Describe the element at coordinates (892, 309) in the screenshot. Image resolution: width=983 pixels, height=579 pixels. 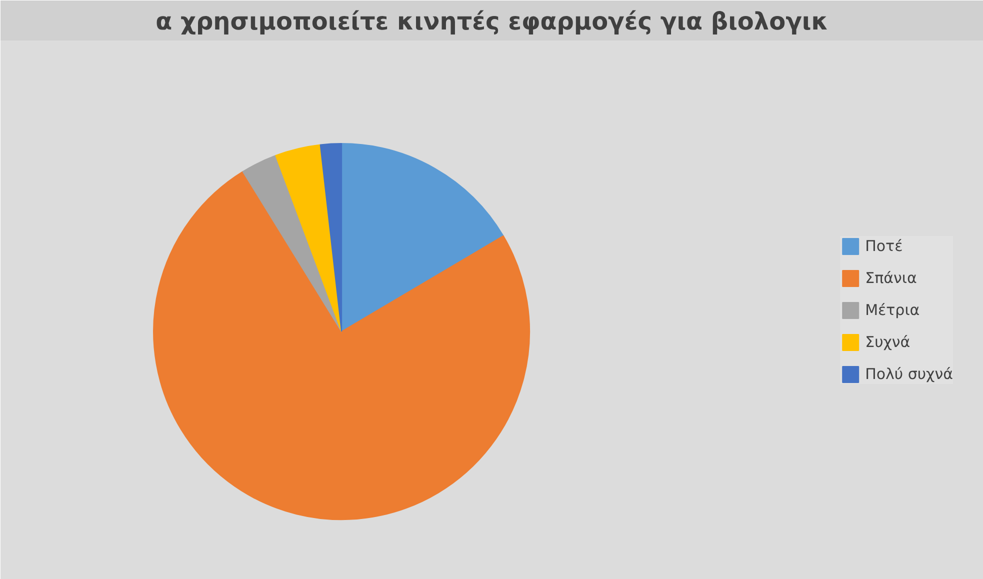
I see `legend-label: Μέτρια` at that location.